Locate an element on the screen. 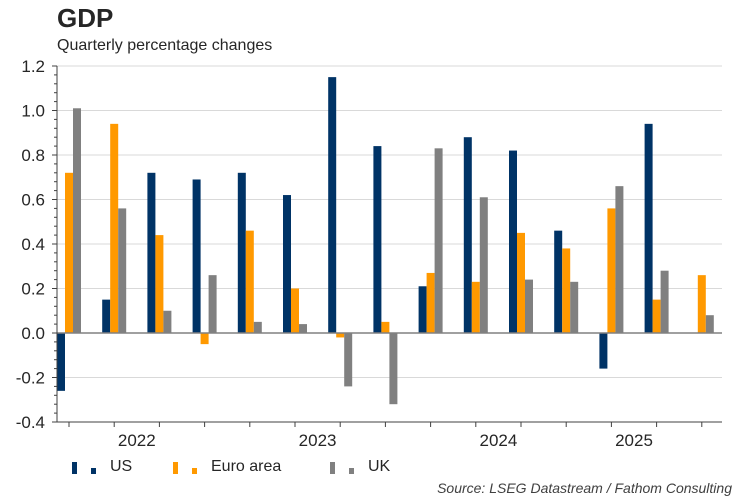  legend-item-uk: UK is located at coordinates (360, 467).